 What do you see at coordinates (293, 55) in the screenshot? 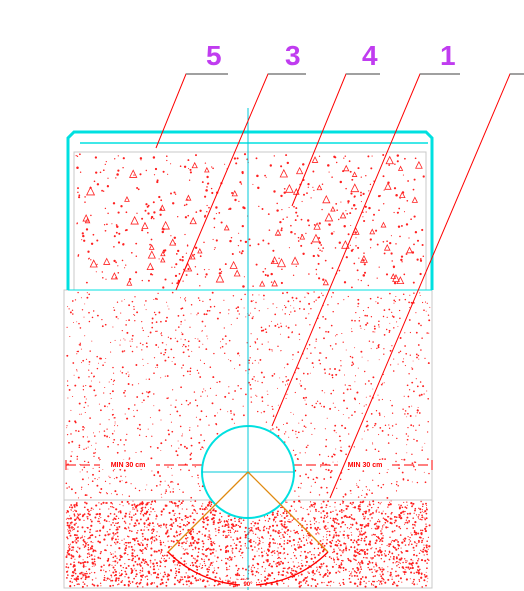
I see `callout-3: 3` at bounding box center [293, 55].